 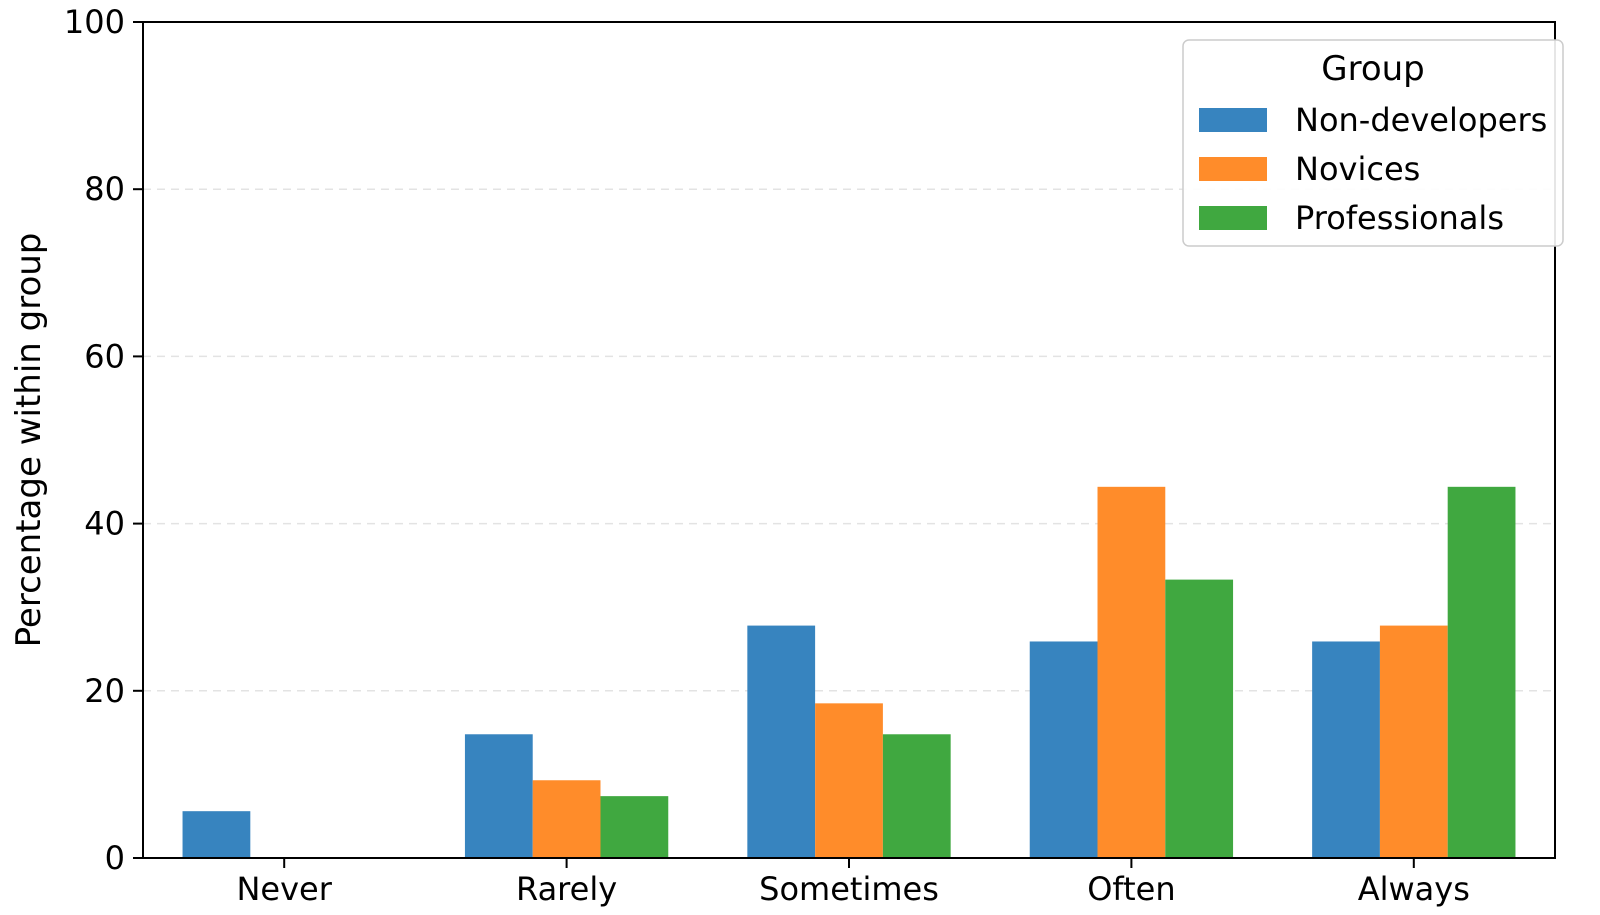 I want to click on y-tick-label: 100, so click(x=94, y=22).